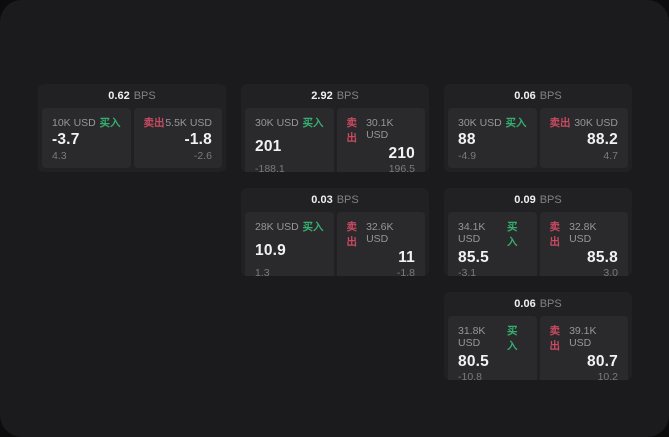  I want to click on buy-sub-value: -4.9, so click(467, 156).